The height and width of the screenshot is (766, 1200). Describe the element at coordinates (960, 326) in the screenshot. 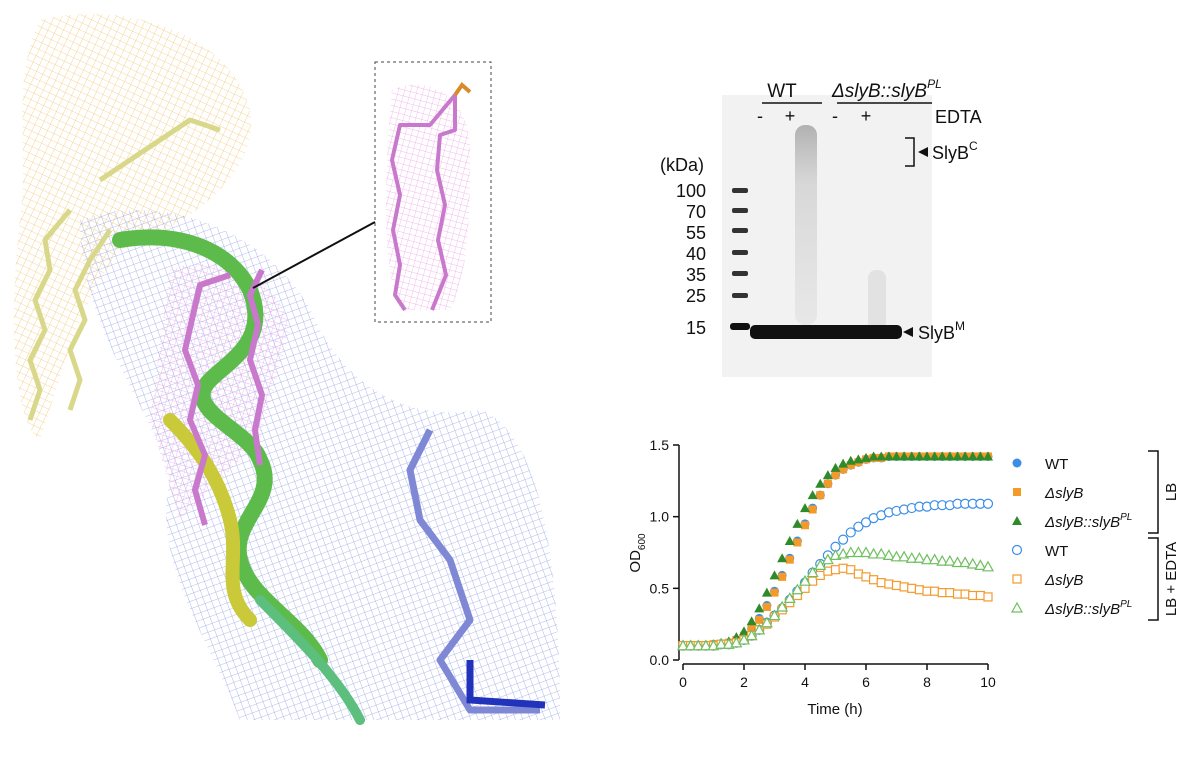

I see `band-label-sup: M` at that location.